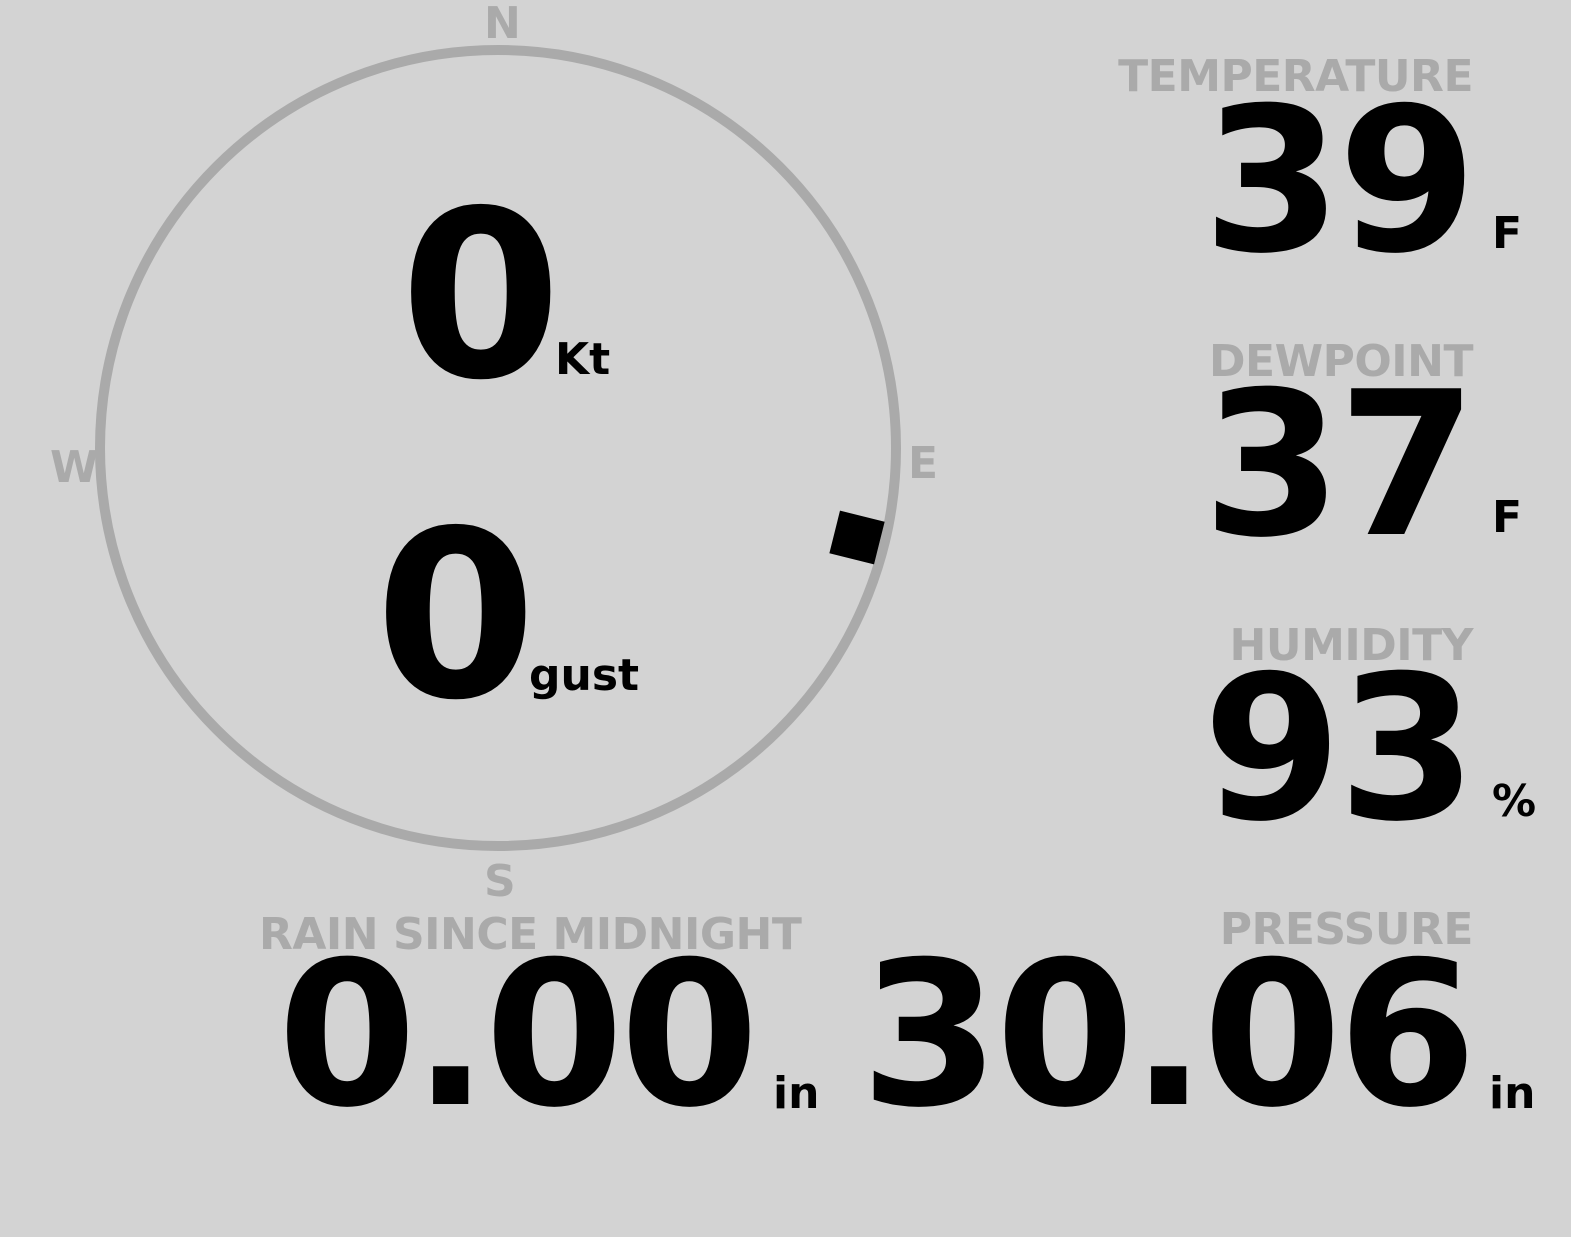 The image size is (1571, 1237). Describe the element at coordinates (1295, 76) in the screenshot. I see `temperature-label: TEMPERATURE` at that location.